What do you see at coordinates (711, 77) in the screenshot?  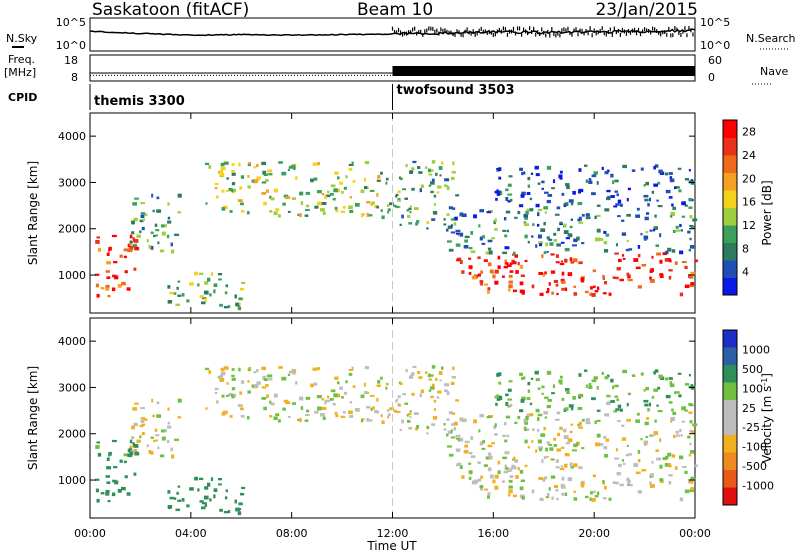 I see `nave-tick-bottom: 0` at bounding box center [711, 77].